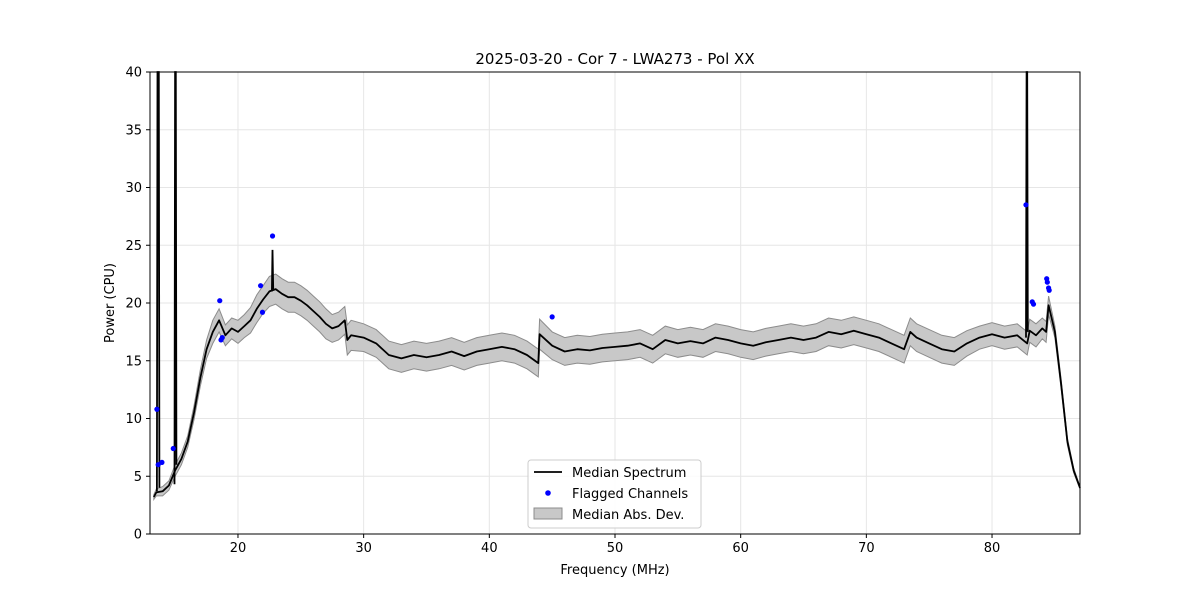  Describe the element at coordinates (866, 548) in the screenshot. I see `x-tick-label: 70` at that location.